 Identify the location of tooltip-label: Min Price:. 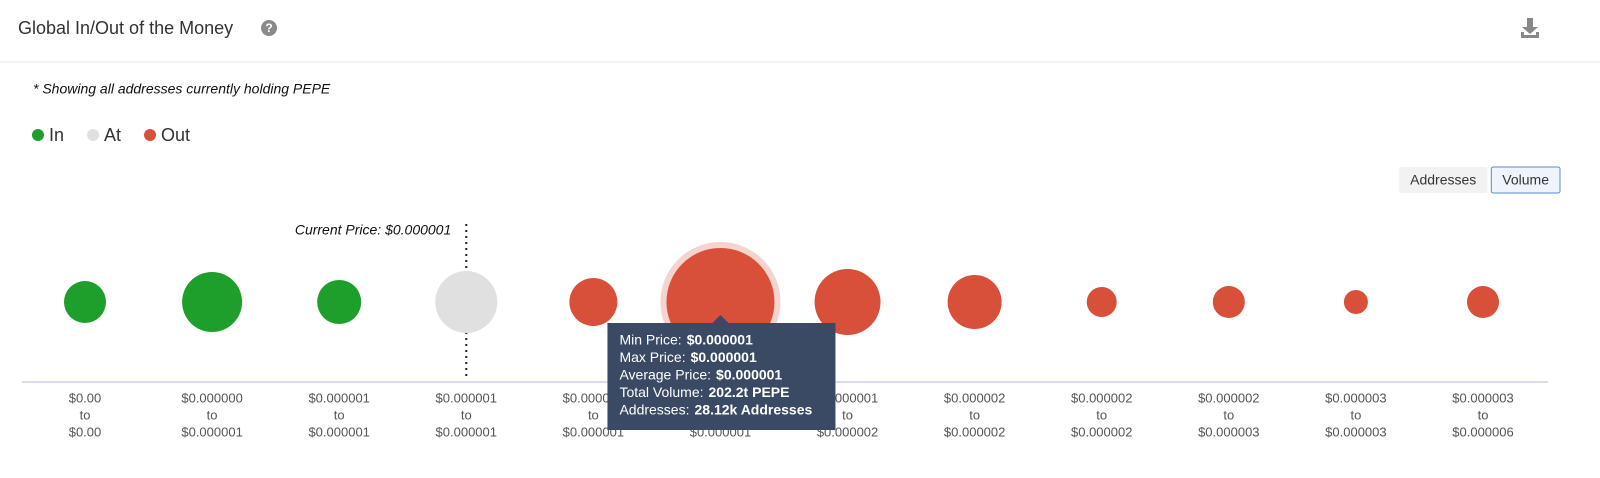
(650, 340).